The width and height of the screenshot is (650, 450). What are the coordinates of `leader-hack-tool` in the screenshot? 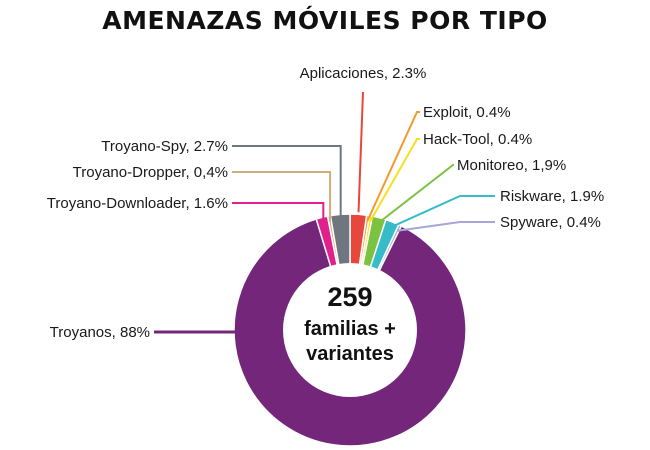 It's located at (394, 180).